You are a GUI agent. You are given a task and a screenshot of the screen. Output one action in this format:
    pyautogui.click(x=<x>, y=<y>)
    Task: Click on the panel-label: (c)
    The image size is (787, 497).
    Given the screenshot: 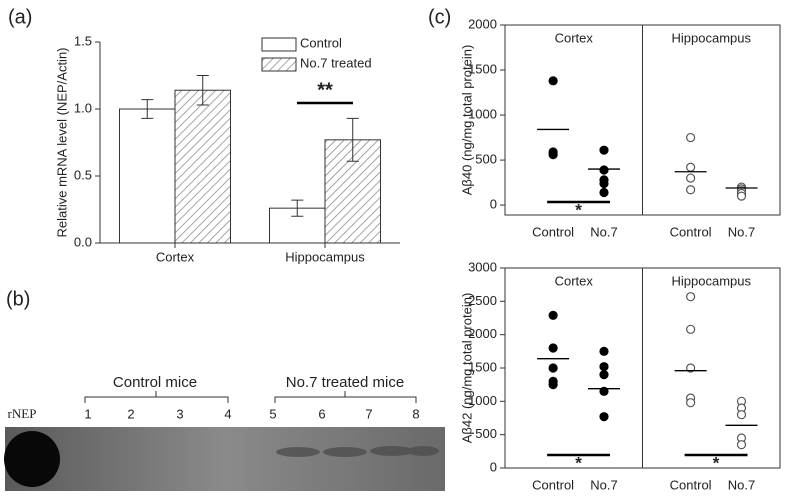 What is the action you would take?
    pyautogui.click(x=439, y=17)
    